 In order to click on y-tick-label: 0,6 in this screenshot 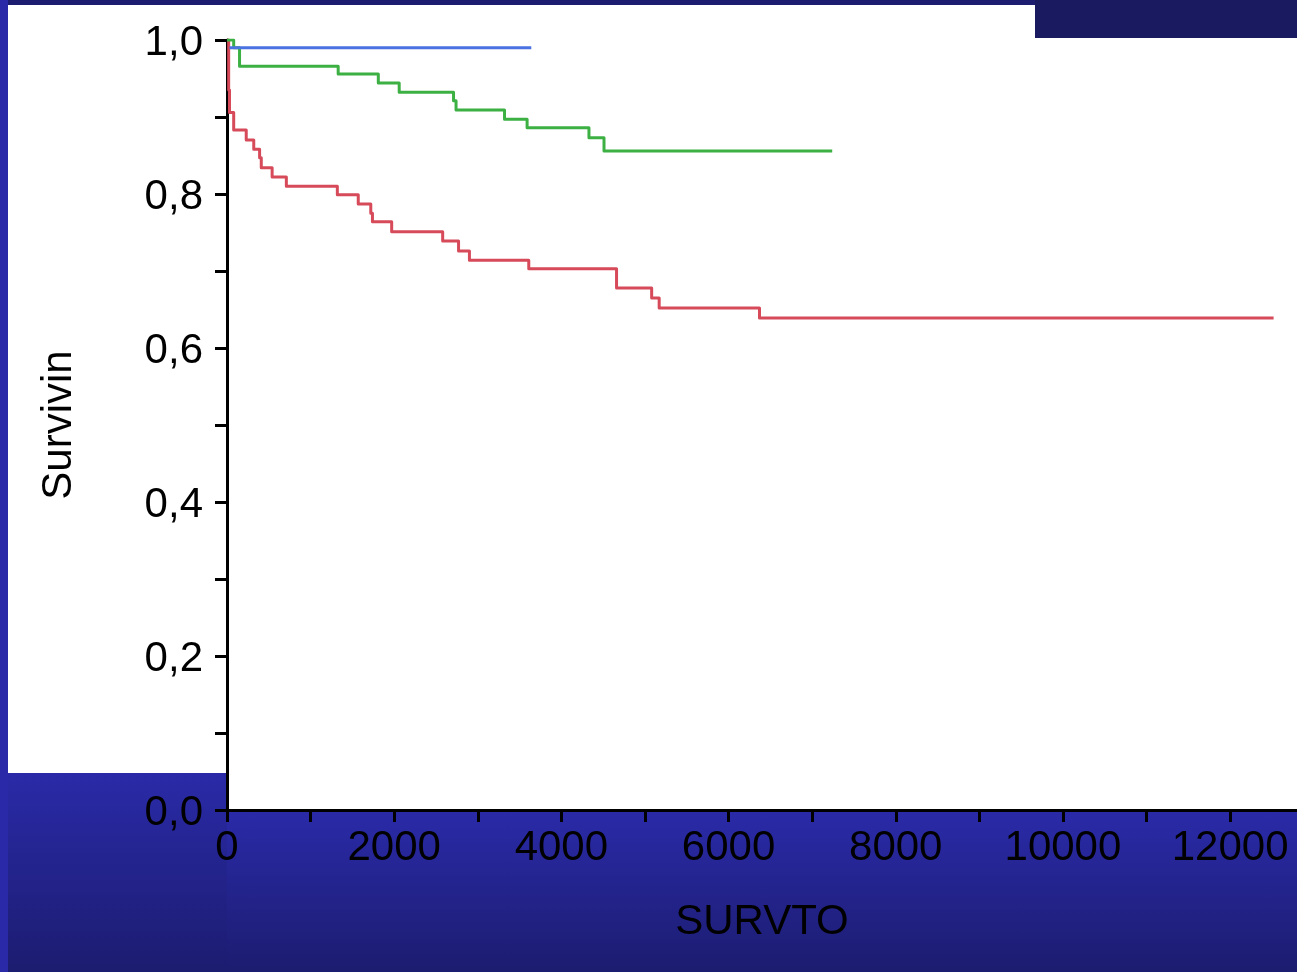, I will do `click(173, 348)`.